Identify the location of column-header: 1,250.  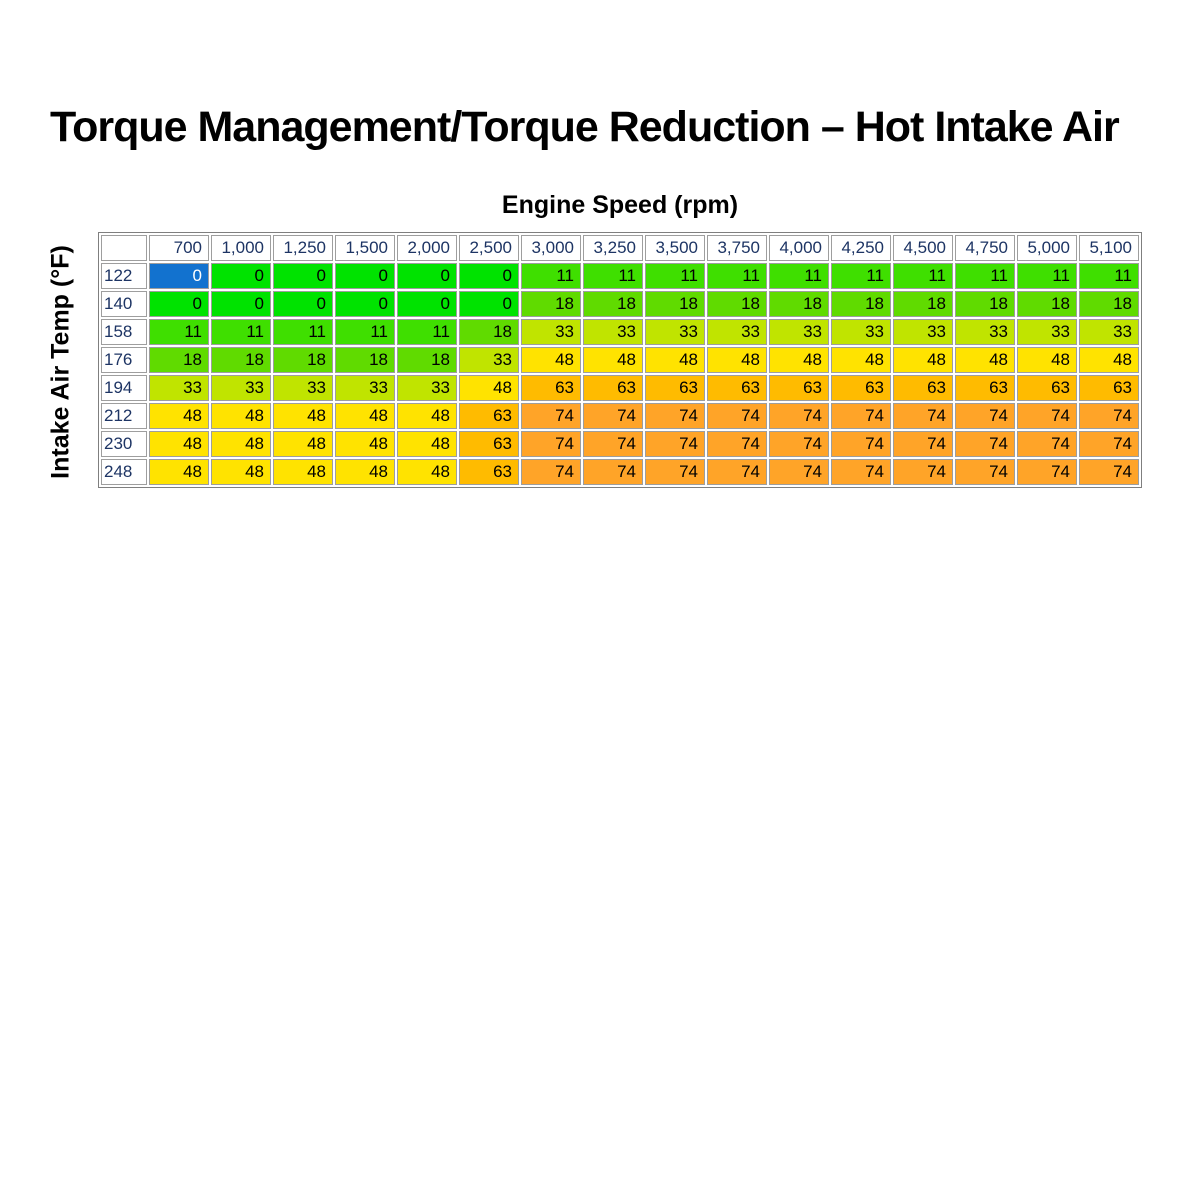
(303, 248).